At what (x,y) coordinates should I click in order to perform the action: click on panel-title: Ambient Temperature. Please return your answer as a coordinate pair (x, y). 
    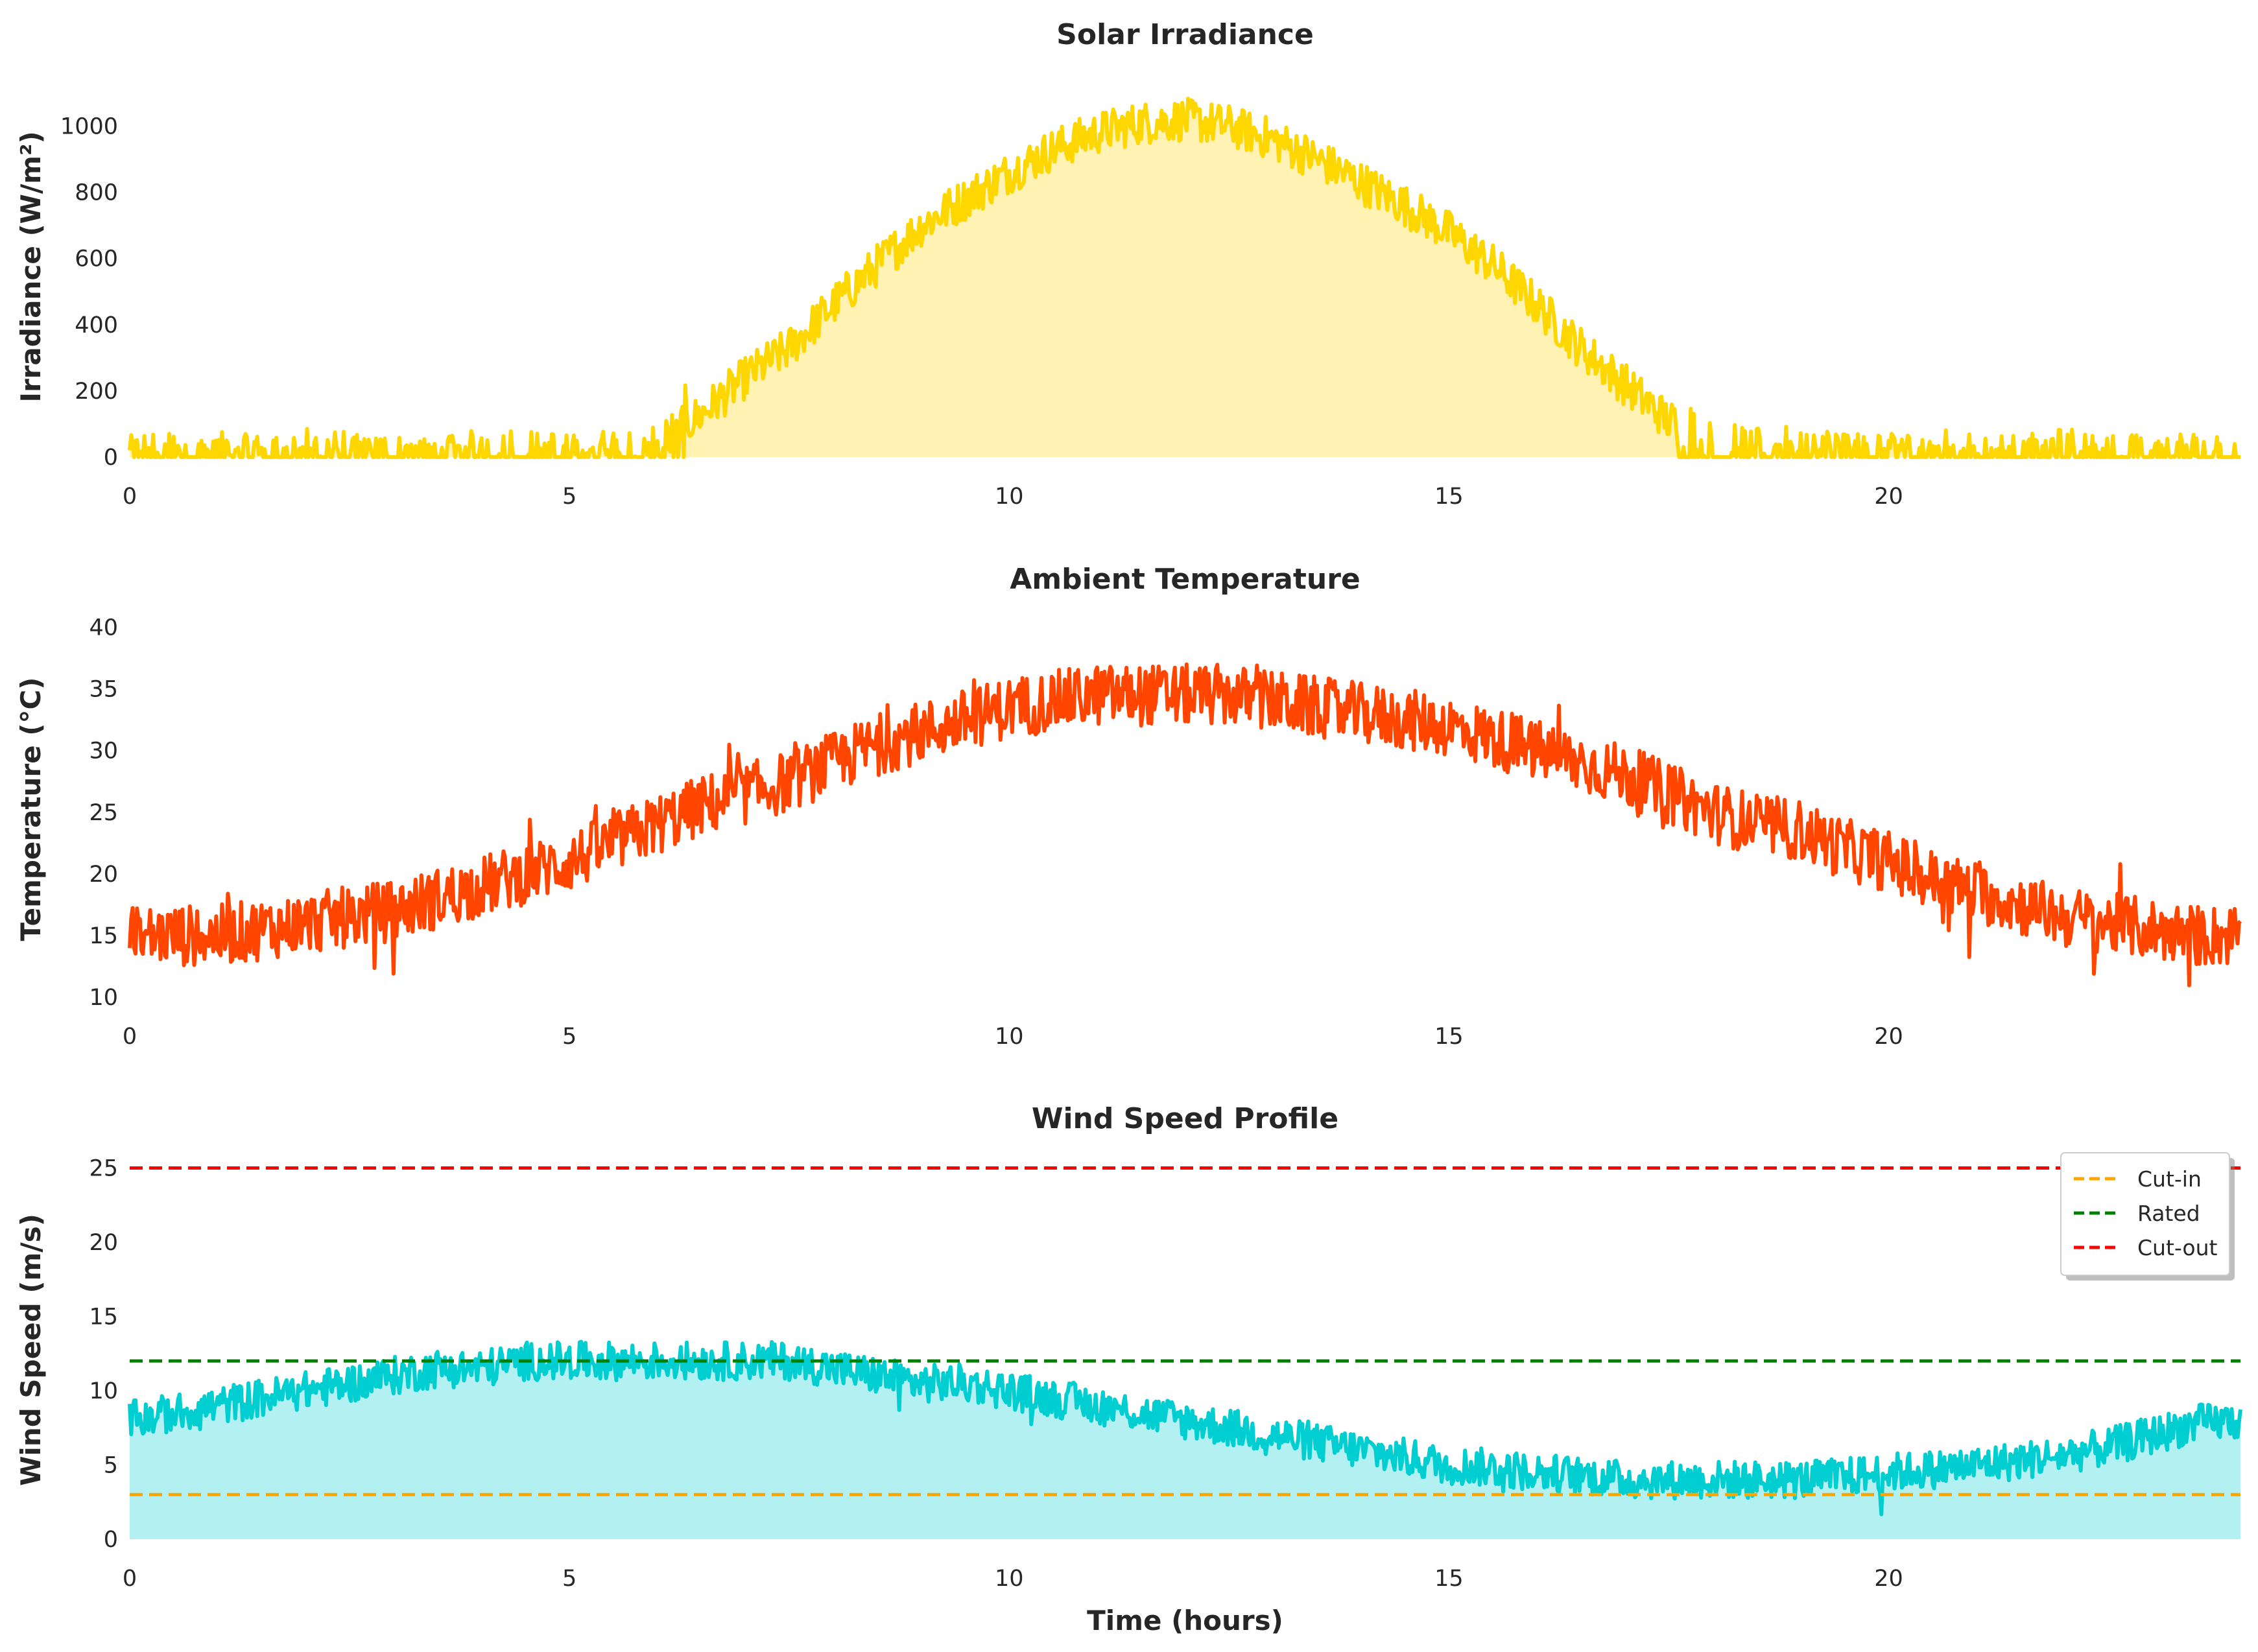
    Looking at the image, I should click on (1185, 580).